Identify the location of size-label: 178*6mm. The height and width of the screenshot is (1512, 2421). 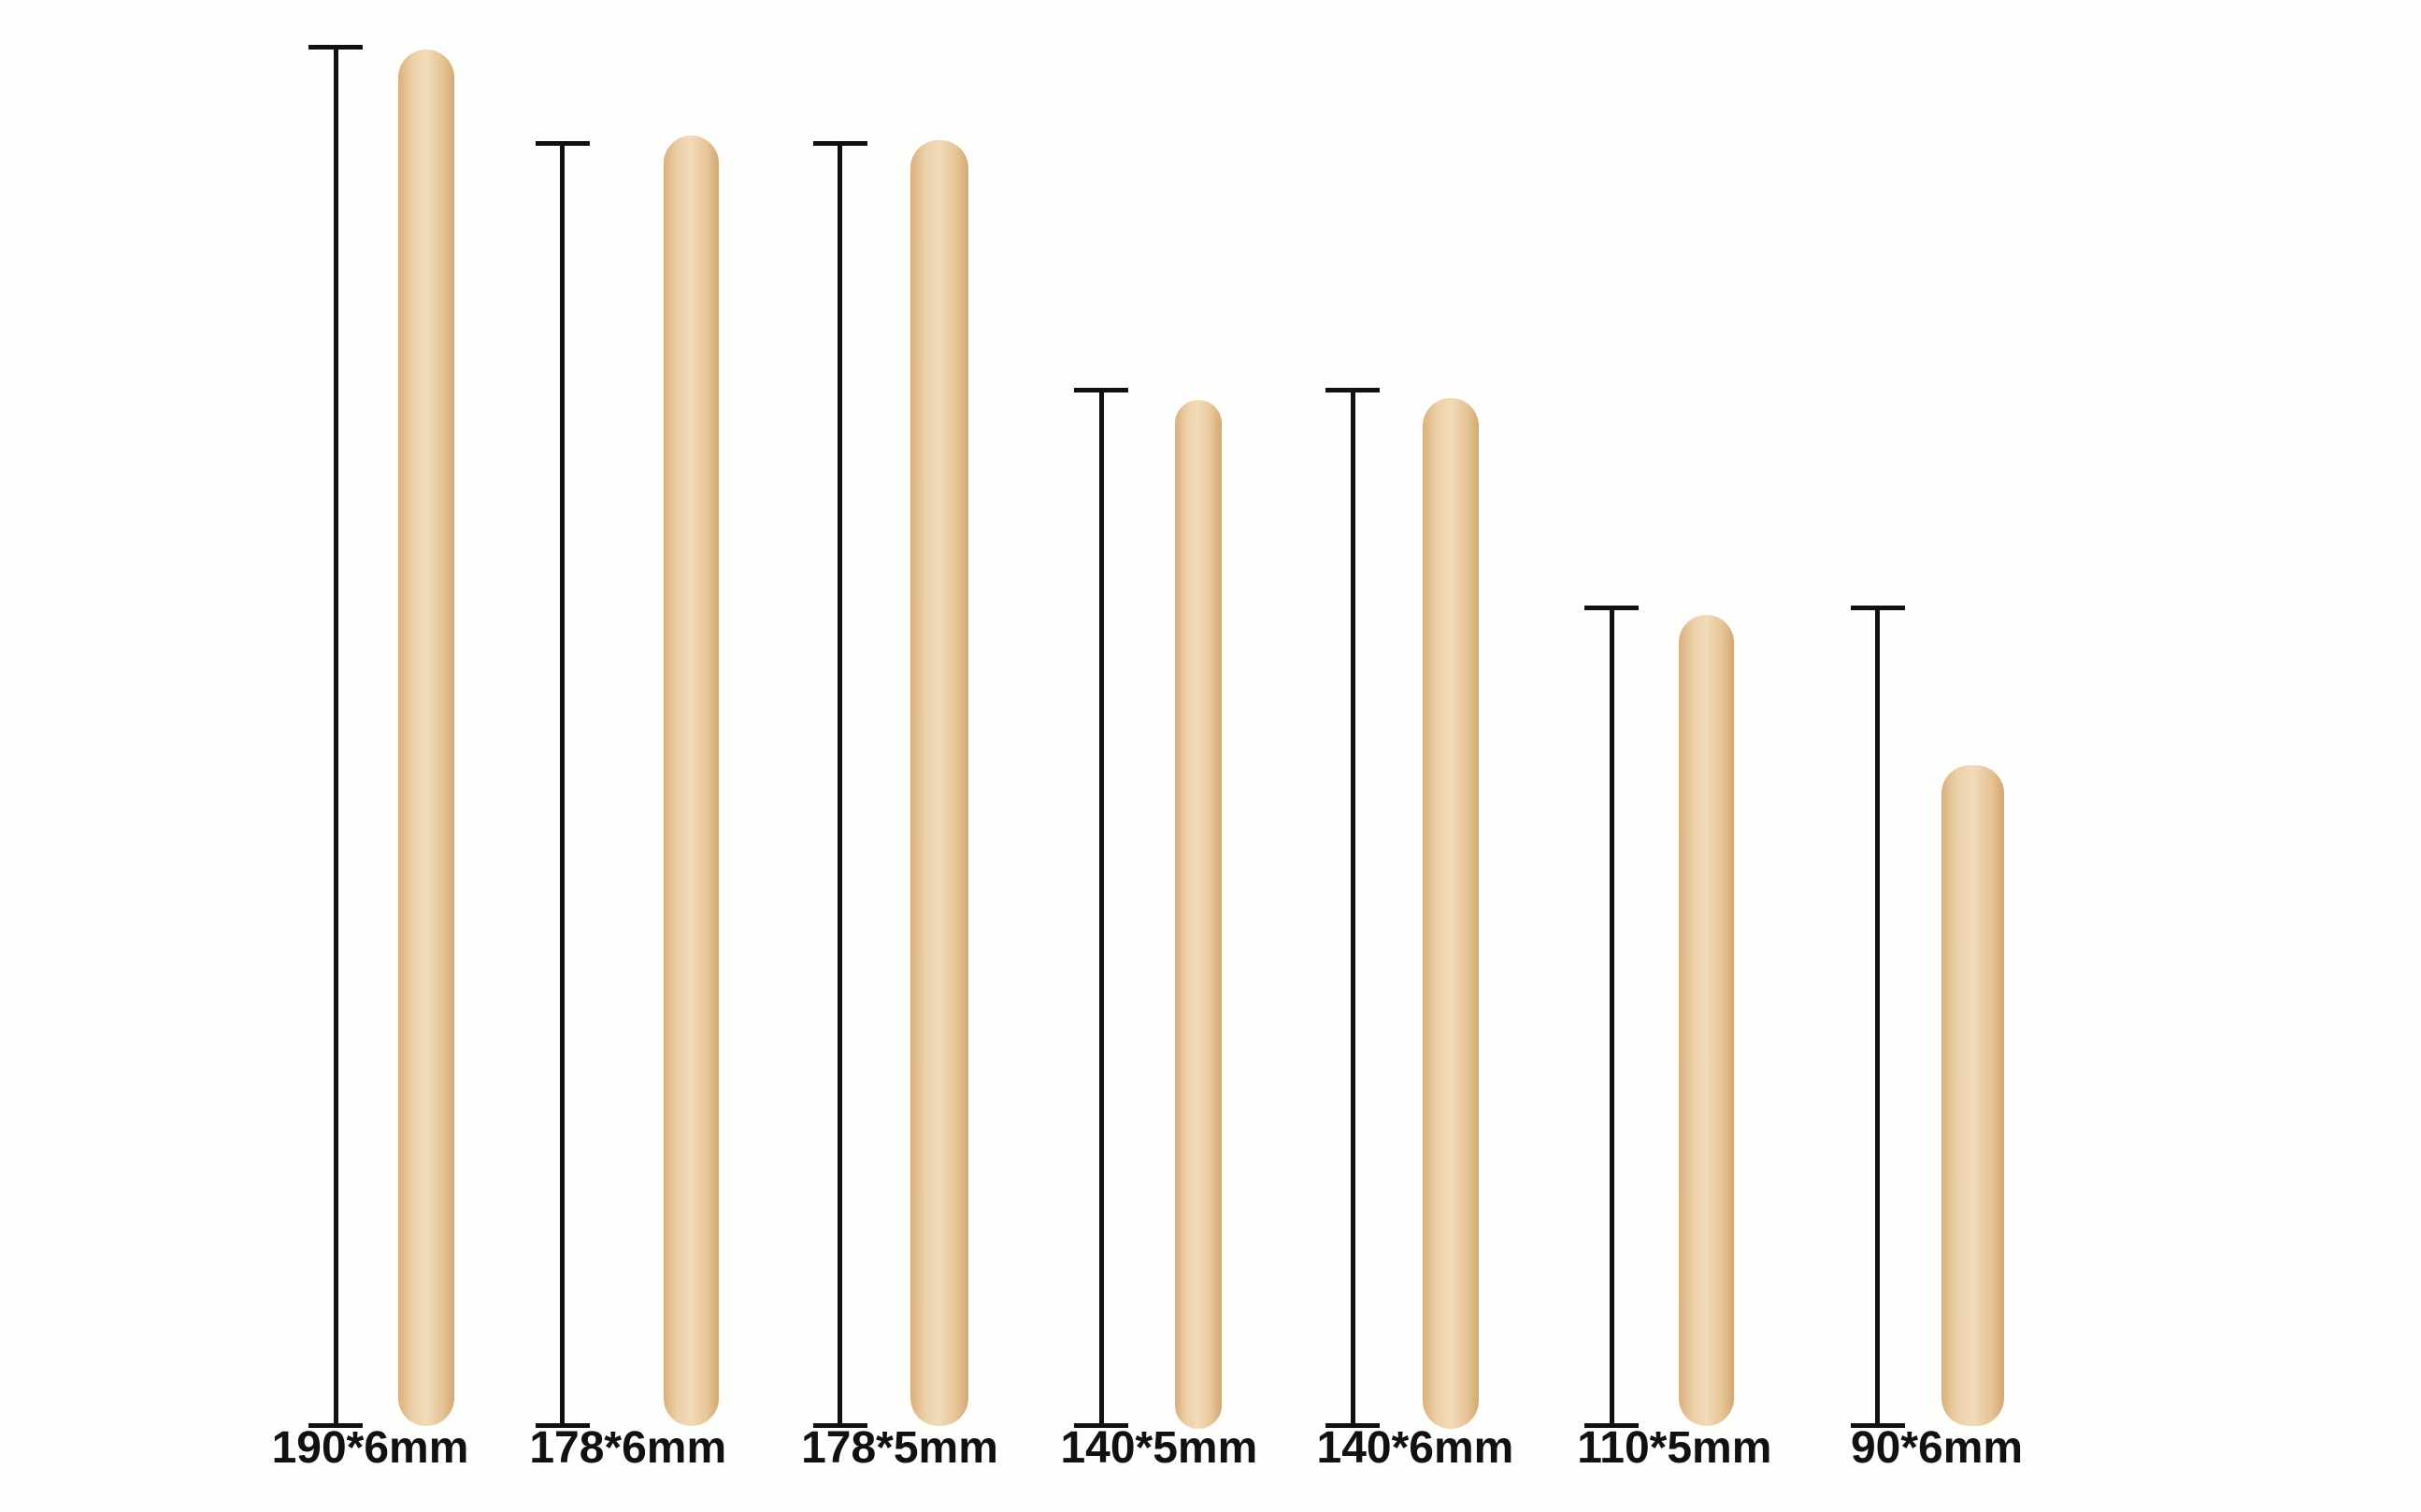
(628, 1448).